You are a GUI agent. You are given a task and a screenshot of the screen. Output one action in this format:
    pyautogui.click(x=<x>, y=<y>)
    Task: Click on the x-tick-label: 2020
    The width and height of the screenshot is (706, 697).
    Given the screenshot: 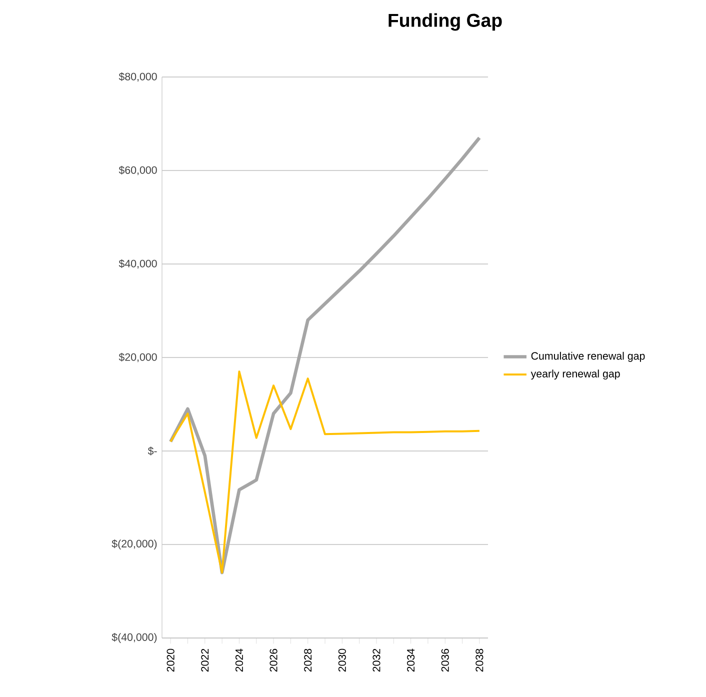 What is the action you would take?
    pyautogui.click(x=170, y=660)
    